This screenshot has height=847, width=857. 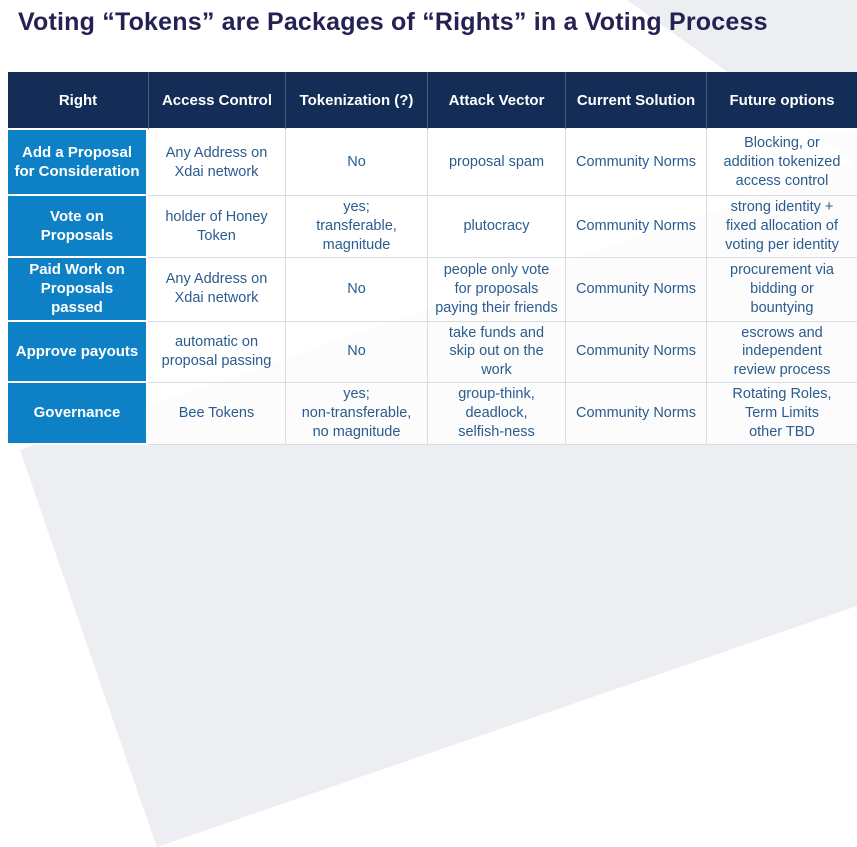 What do you see at coordinates (216, 352) in the screenshot?
I see `cell-access-control: automatic on proposal passing` at bounding box center [216, 352].